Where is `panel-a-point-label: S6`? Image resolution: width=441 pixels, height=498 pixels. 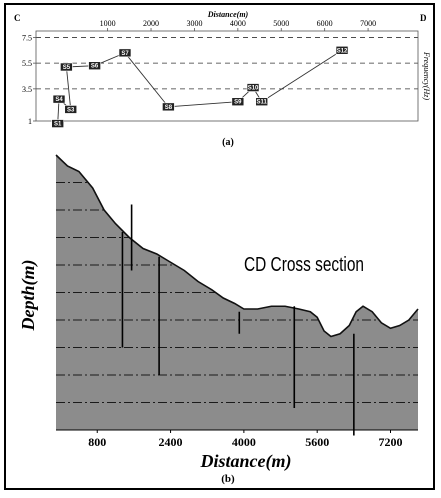 panel-a-point-label: S6 is located at coordinates (95, 67).